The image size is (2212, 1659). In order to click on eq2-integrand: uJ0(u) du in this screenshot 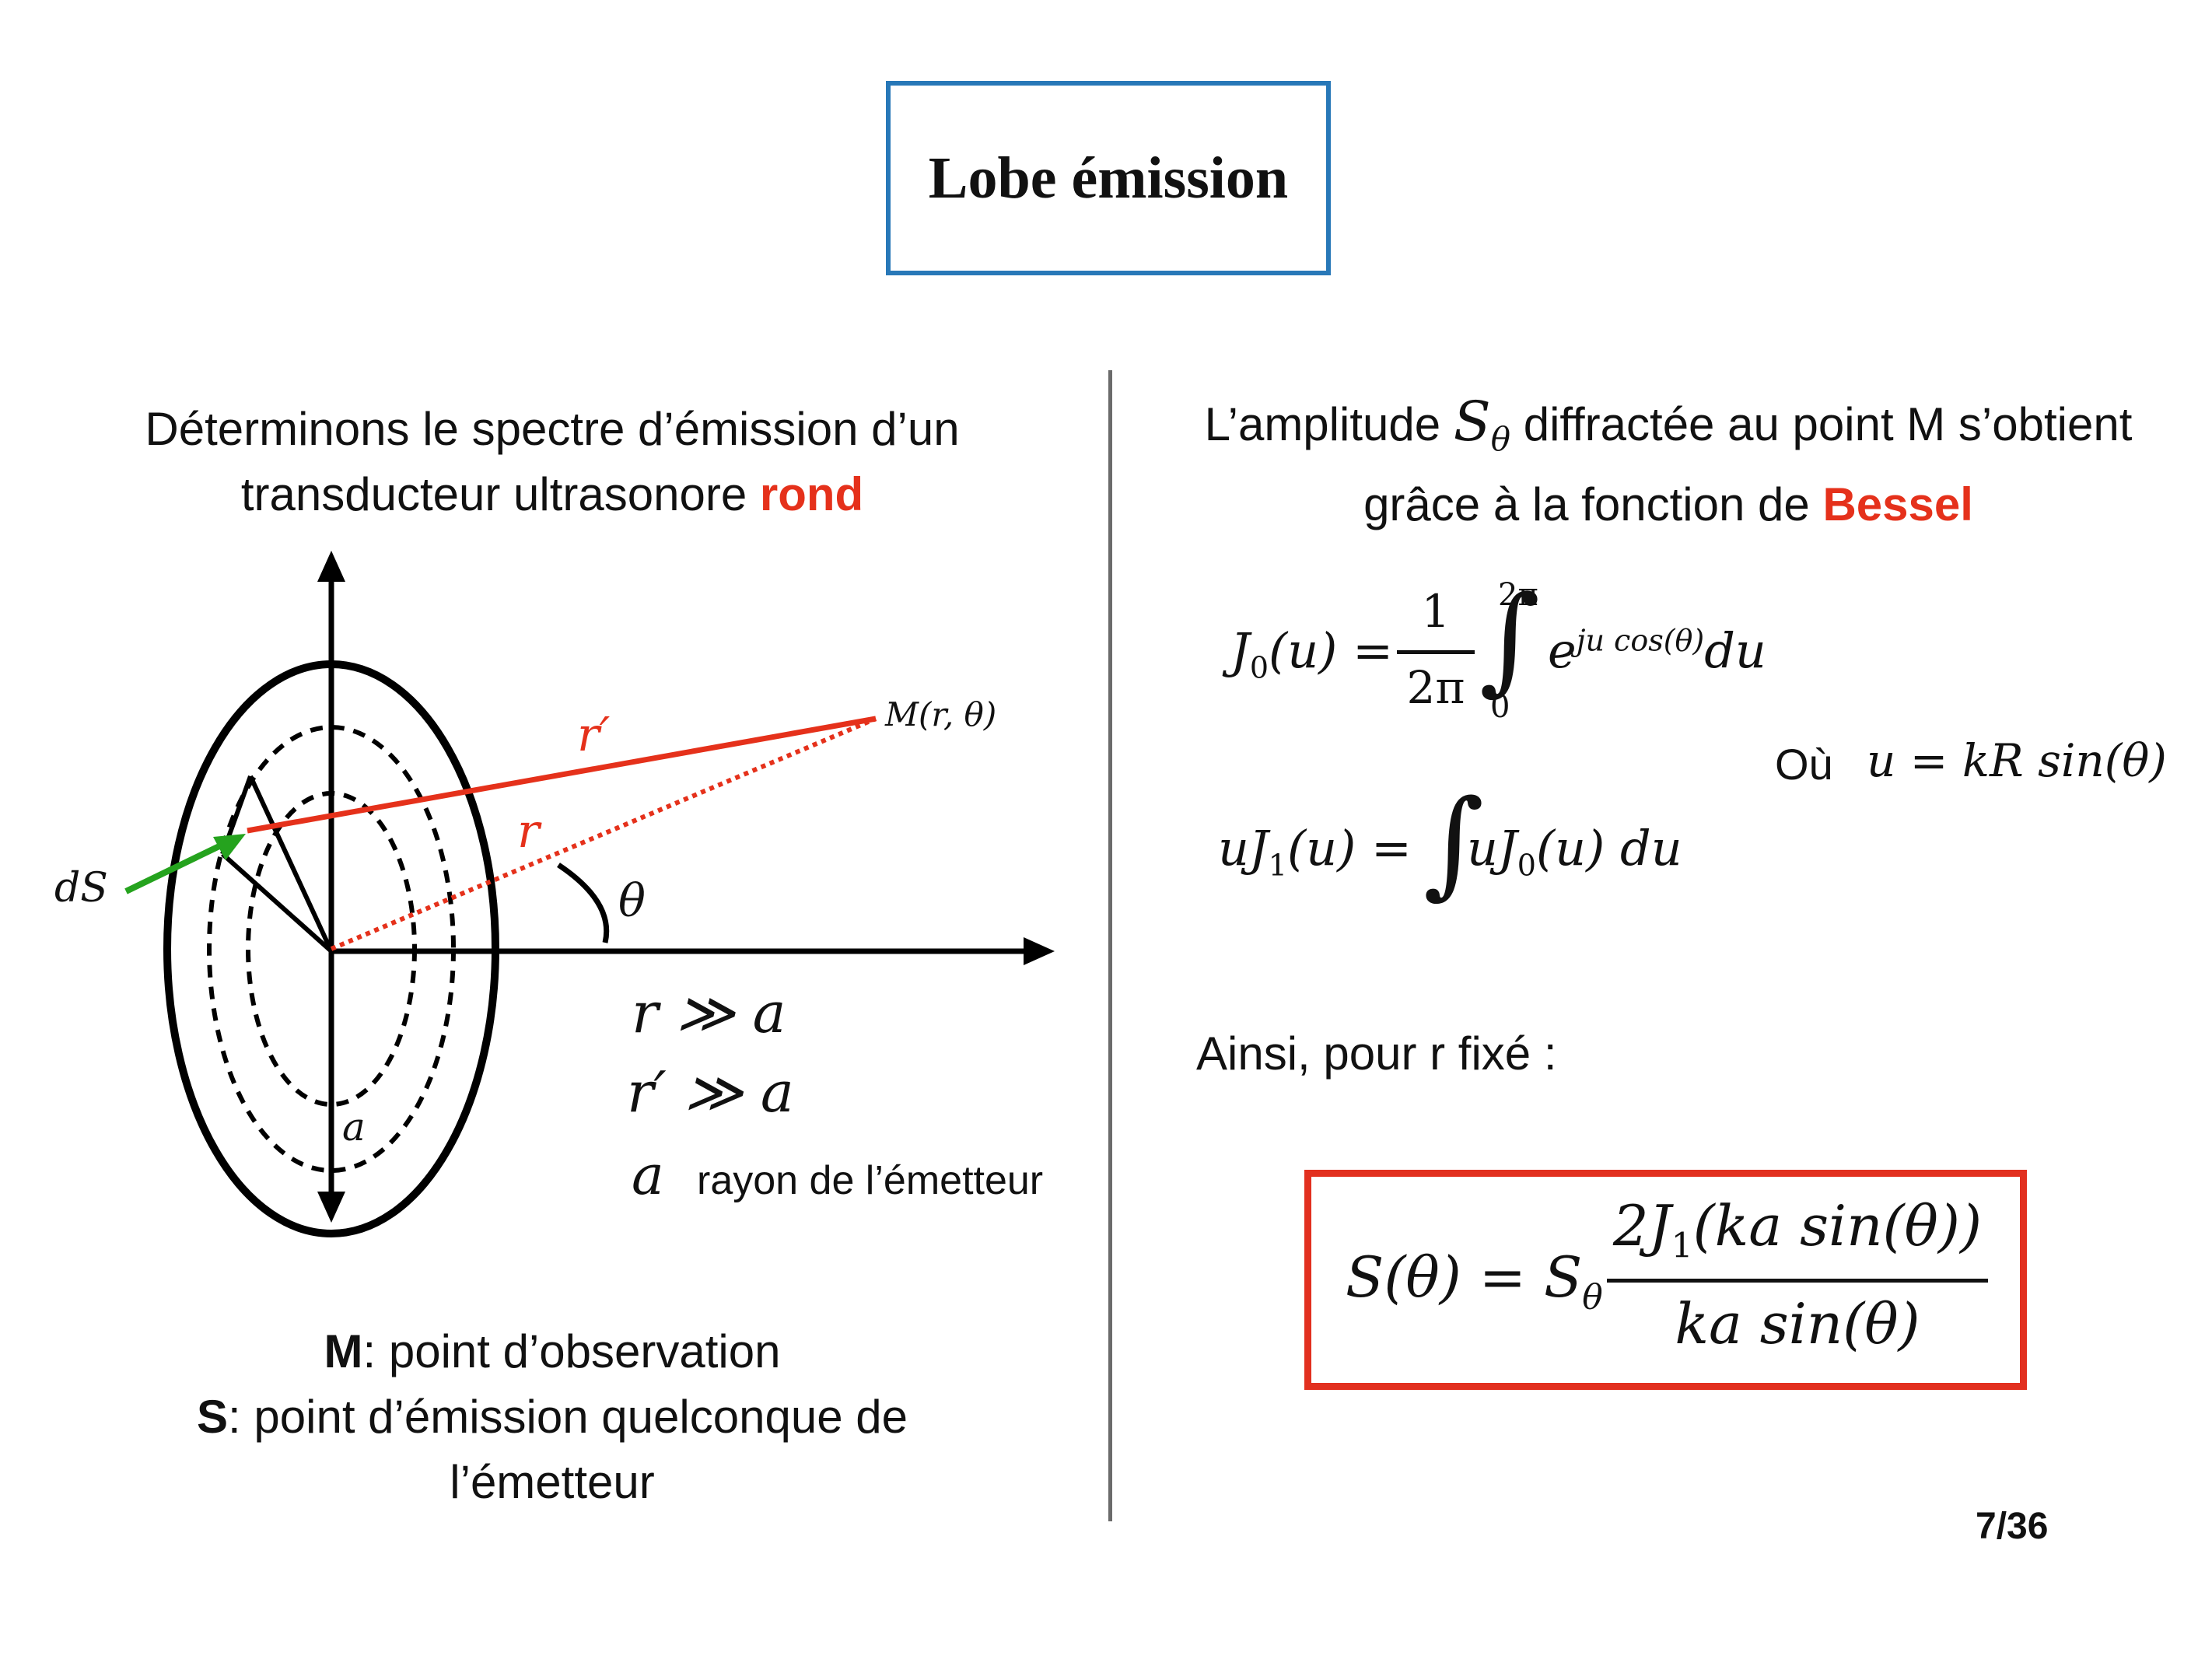, I will do `click(1575, 851)`.